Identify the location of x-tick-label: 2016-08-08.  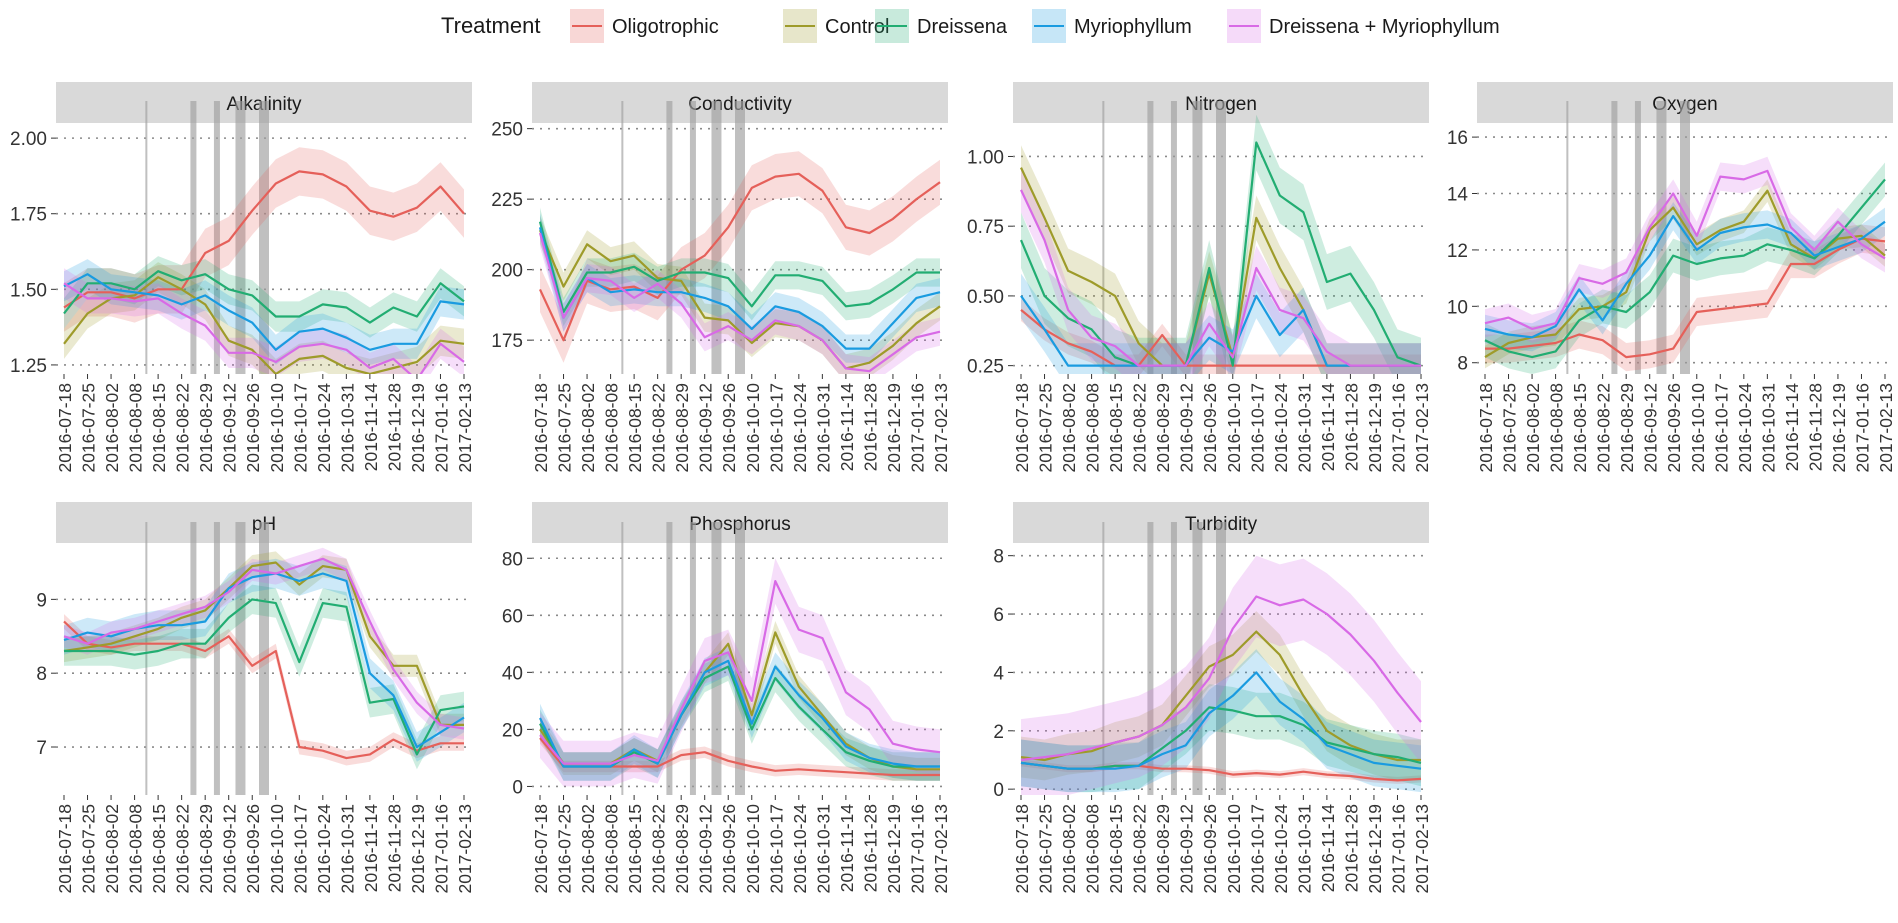
(1093, 849).